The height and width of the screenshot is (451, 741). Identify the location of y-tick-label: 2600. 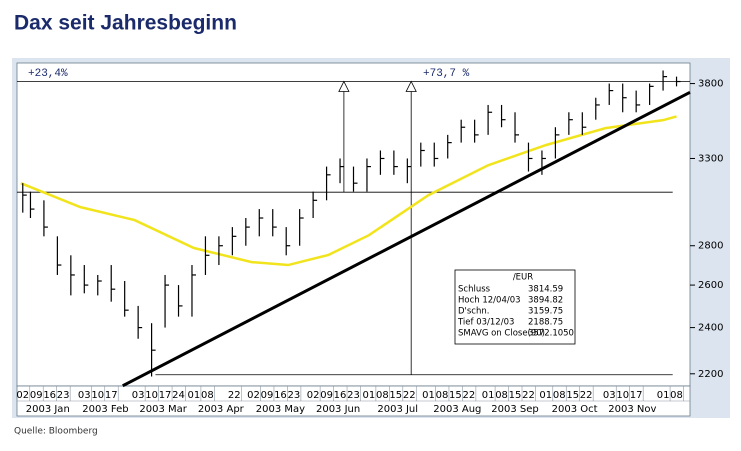
(710, 285).